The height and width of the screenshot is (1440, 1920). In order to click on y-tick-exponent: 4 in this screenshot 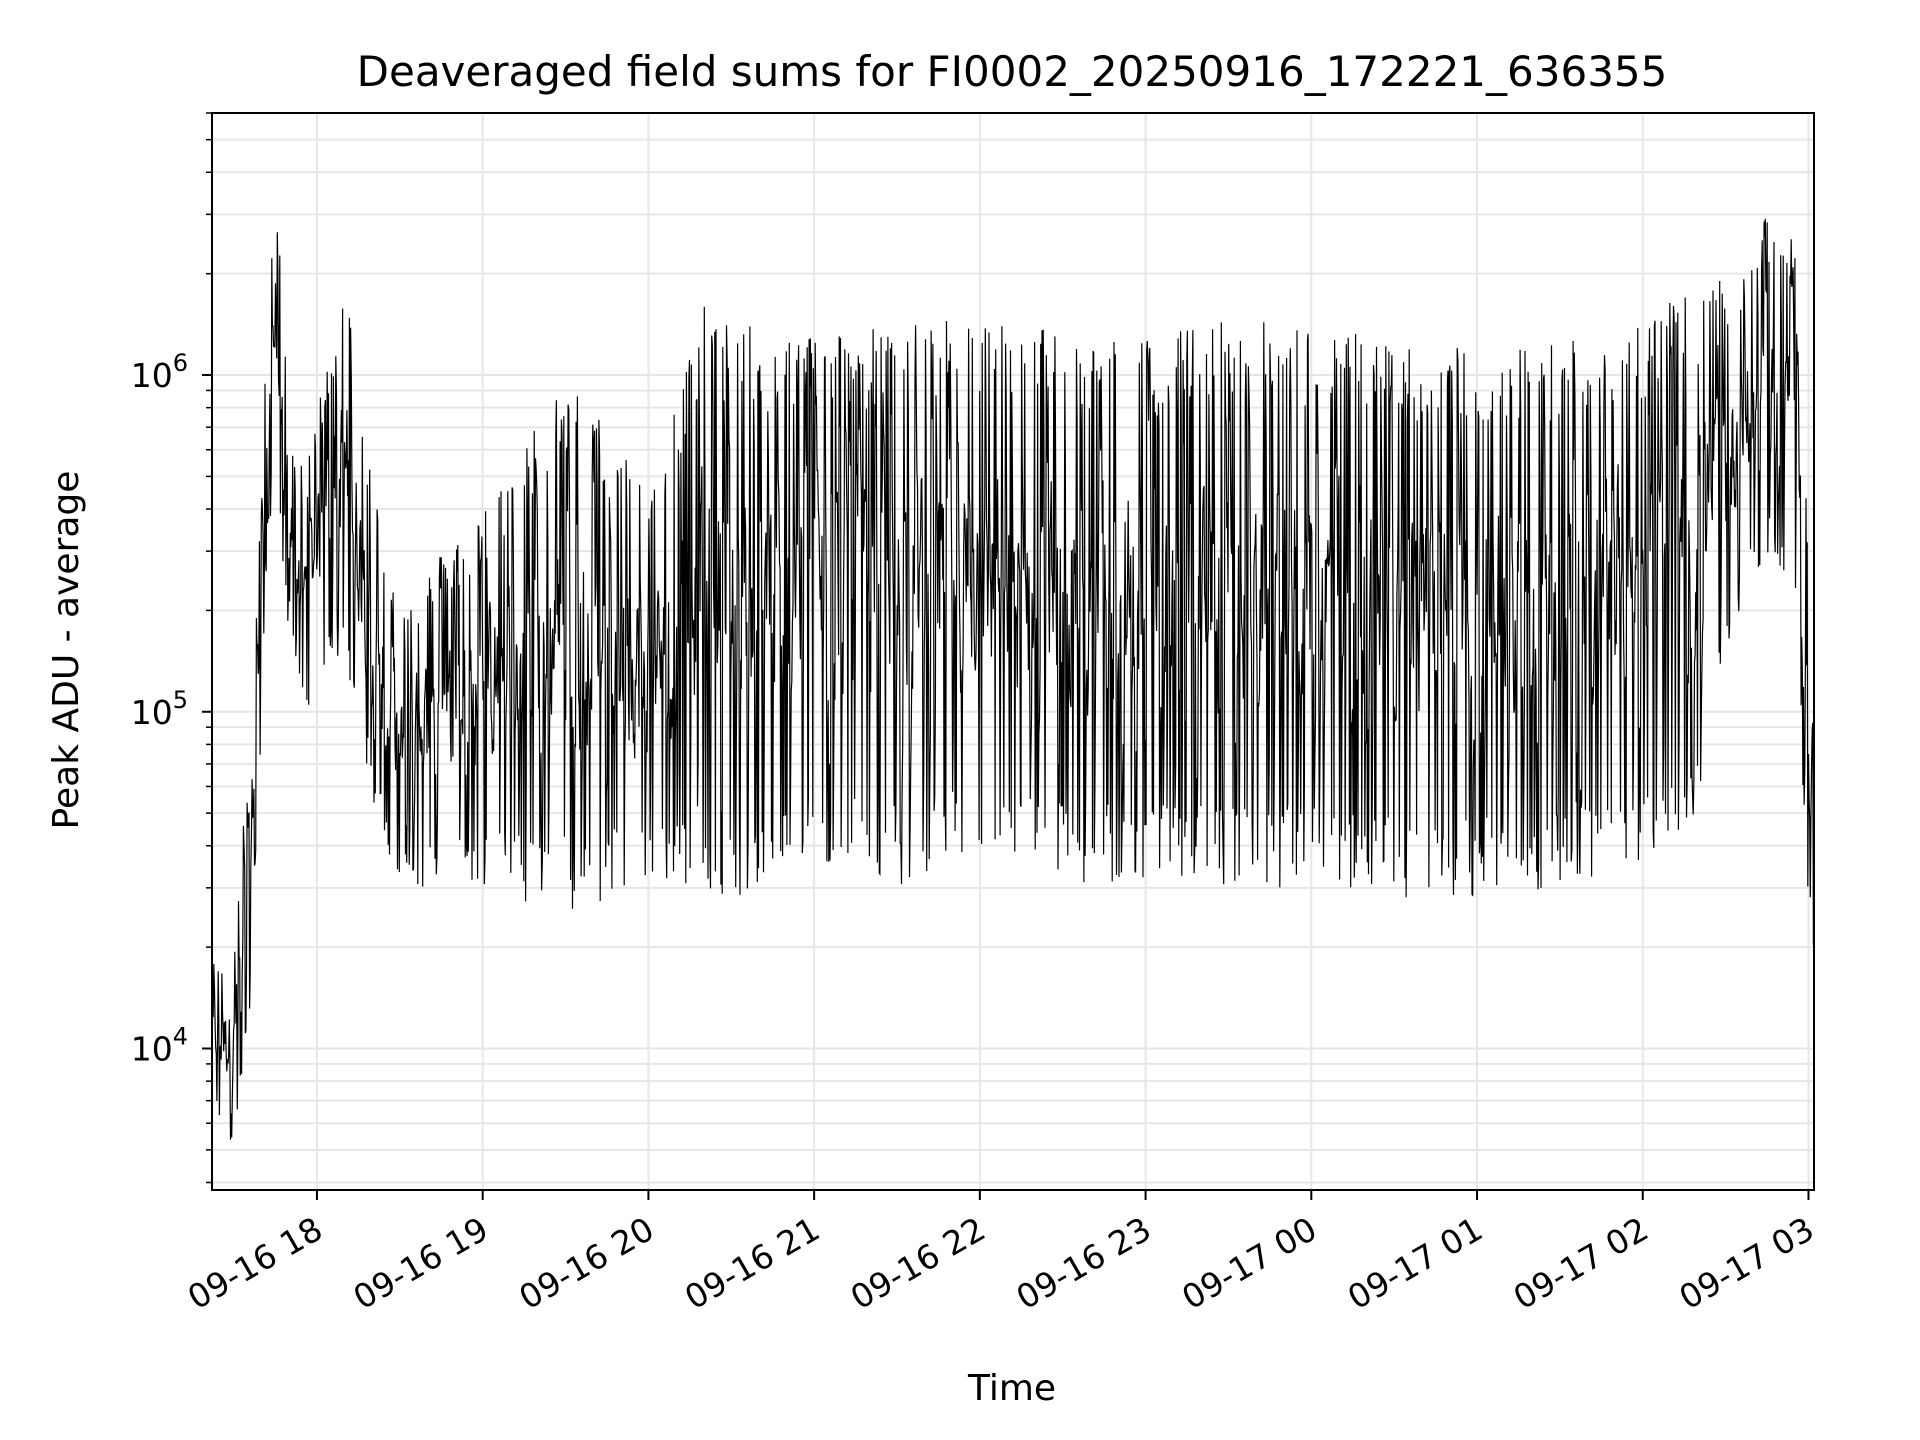, I will do `click(180, 1036)`.